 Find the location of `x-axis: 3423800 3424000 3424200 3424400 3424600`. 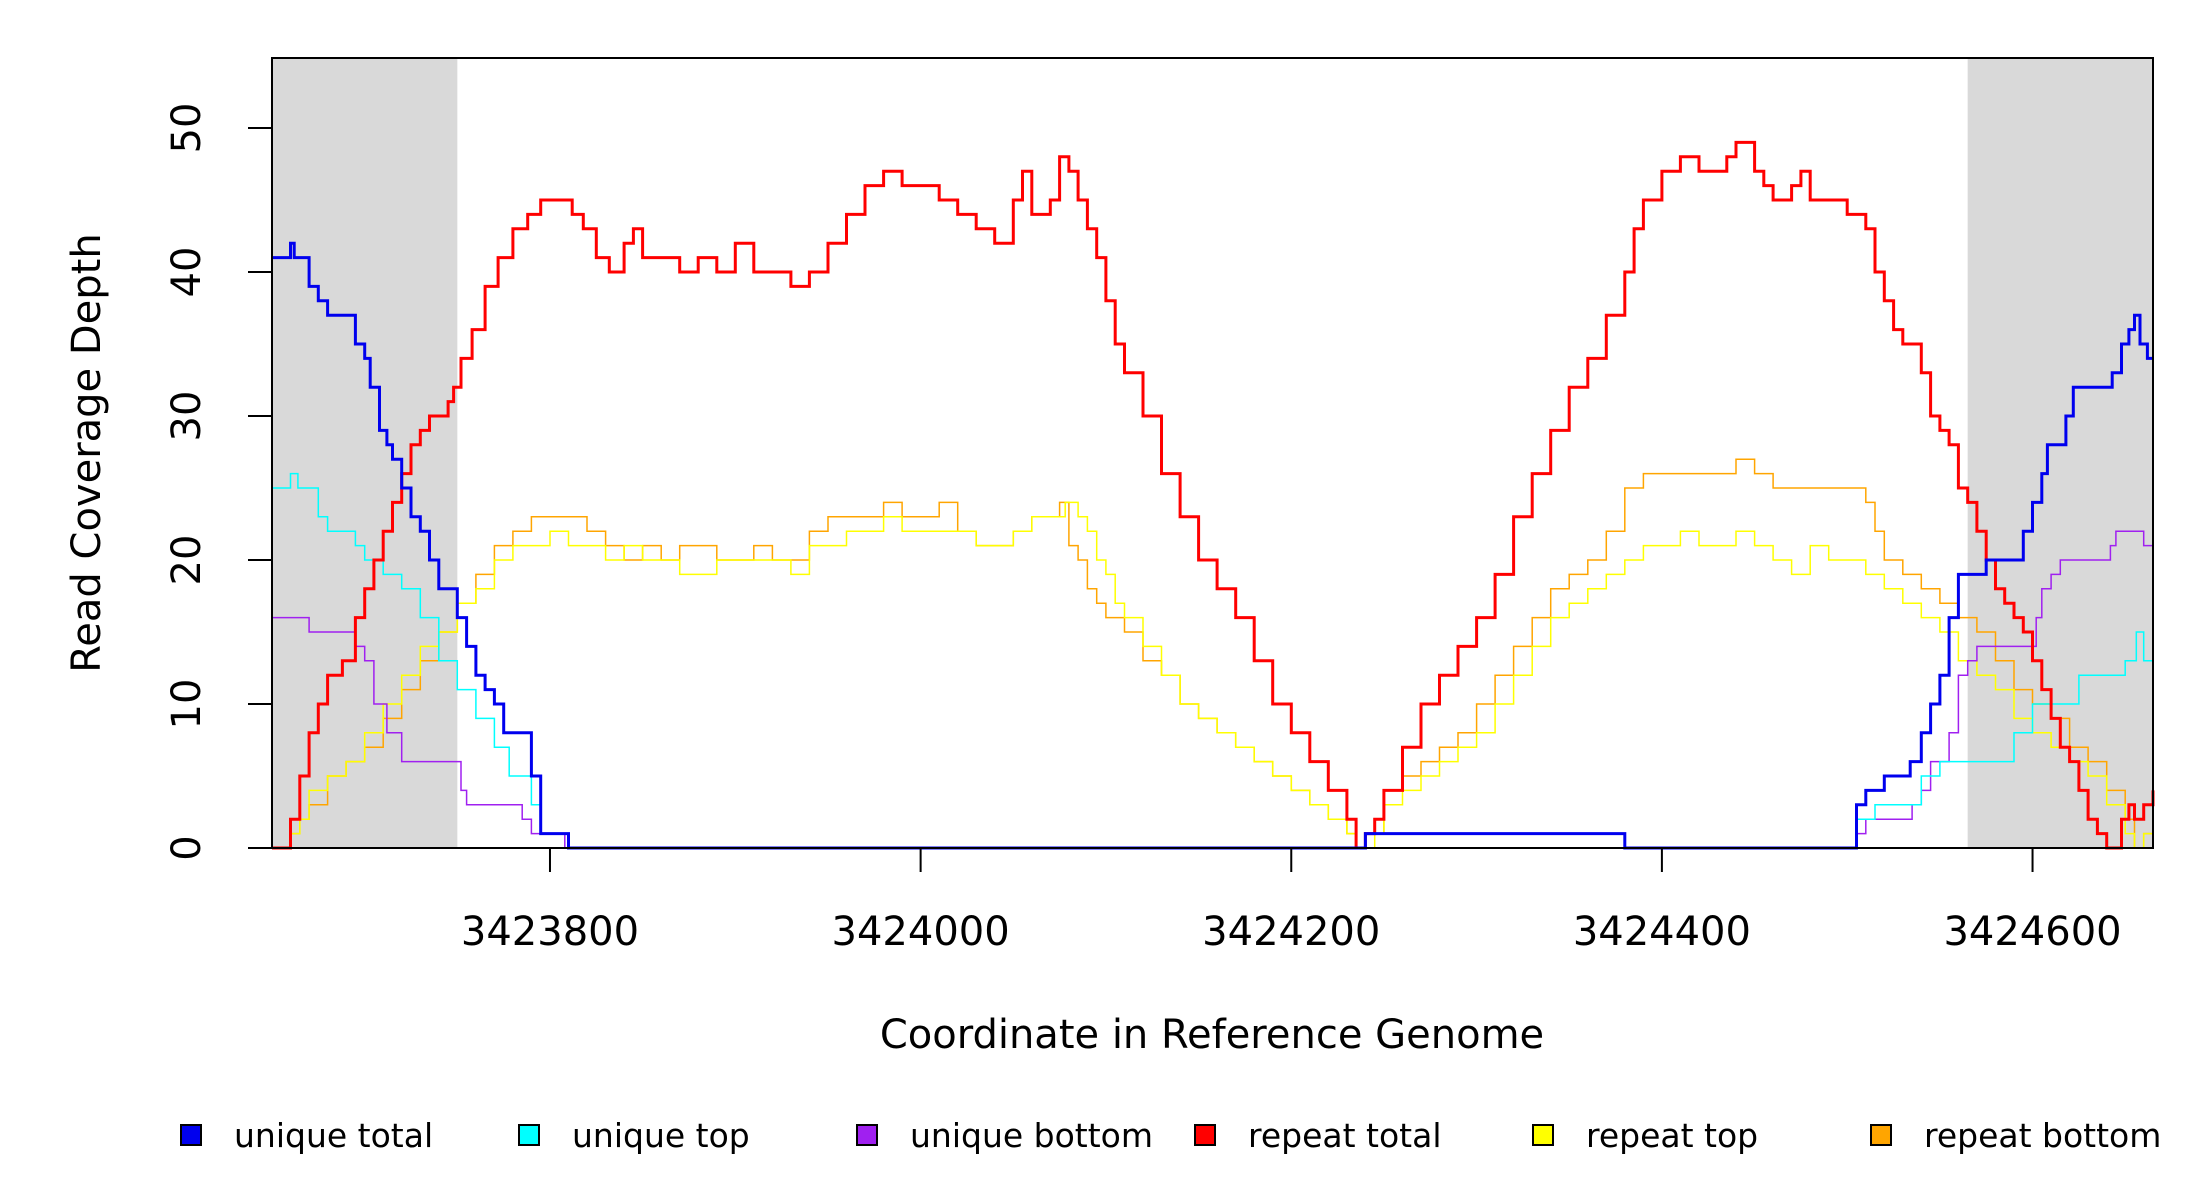

x-axis: 3423800 3424000 3424200 3424400 3424600 is located at coordinates (1291, 901).